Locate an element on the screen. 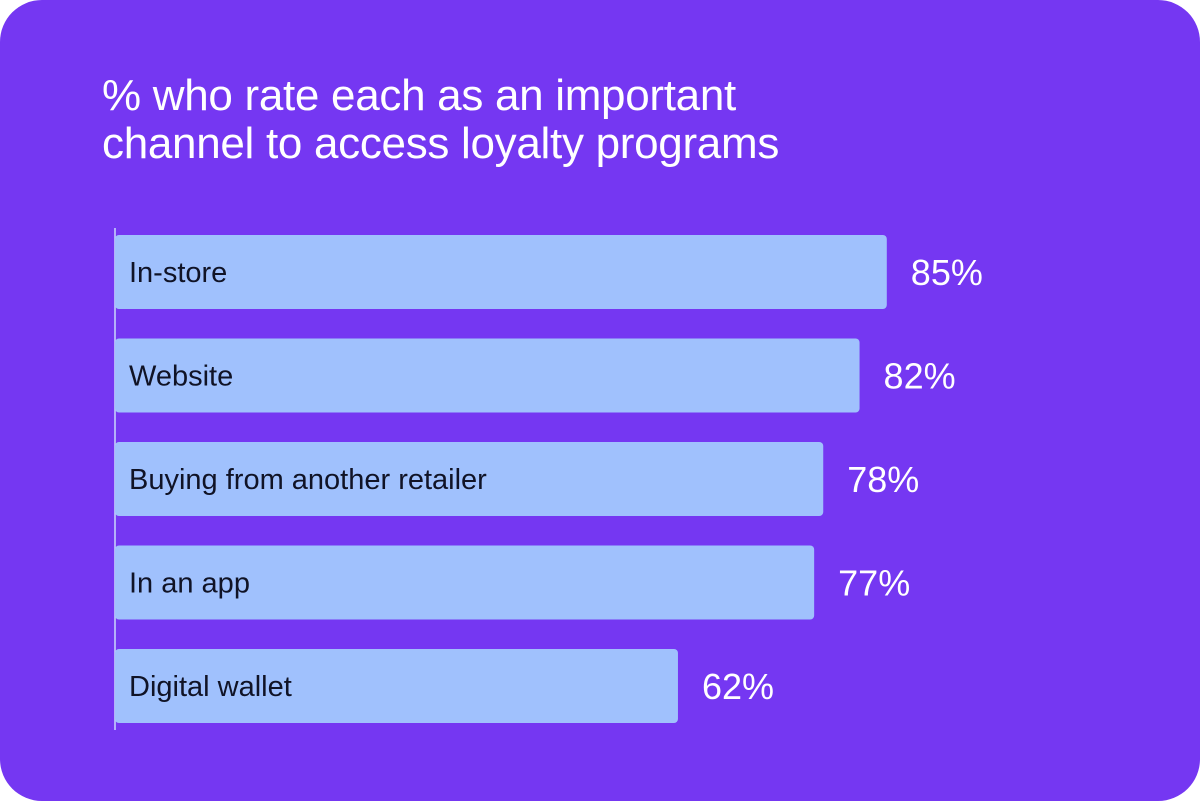 The height and width of the screenshot is (801, 1200). bar-value-label: 62% is located at coordinates (738, 686).